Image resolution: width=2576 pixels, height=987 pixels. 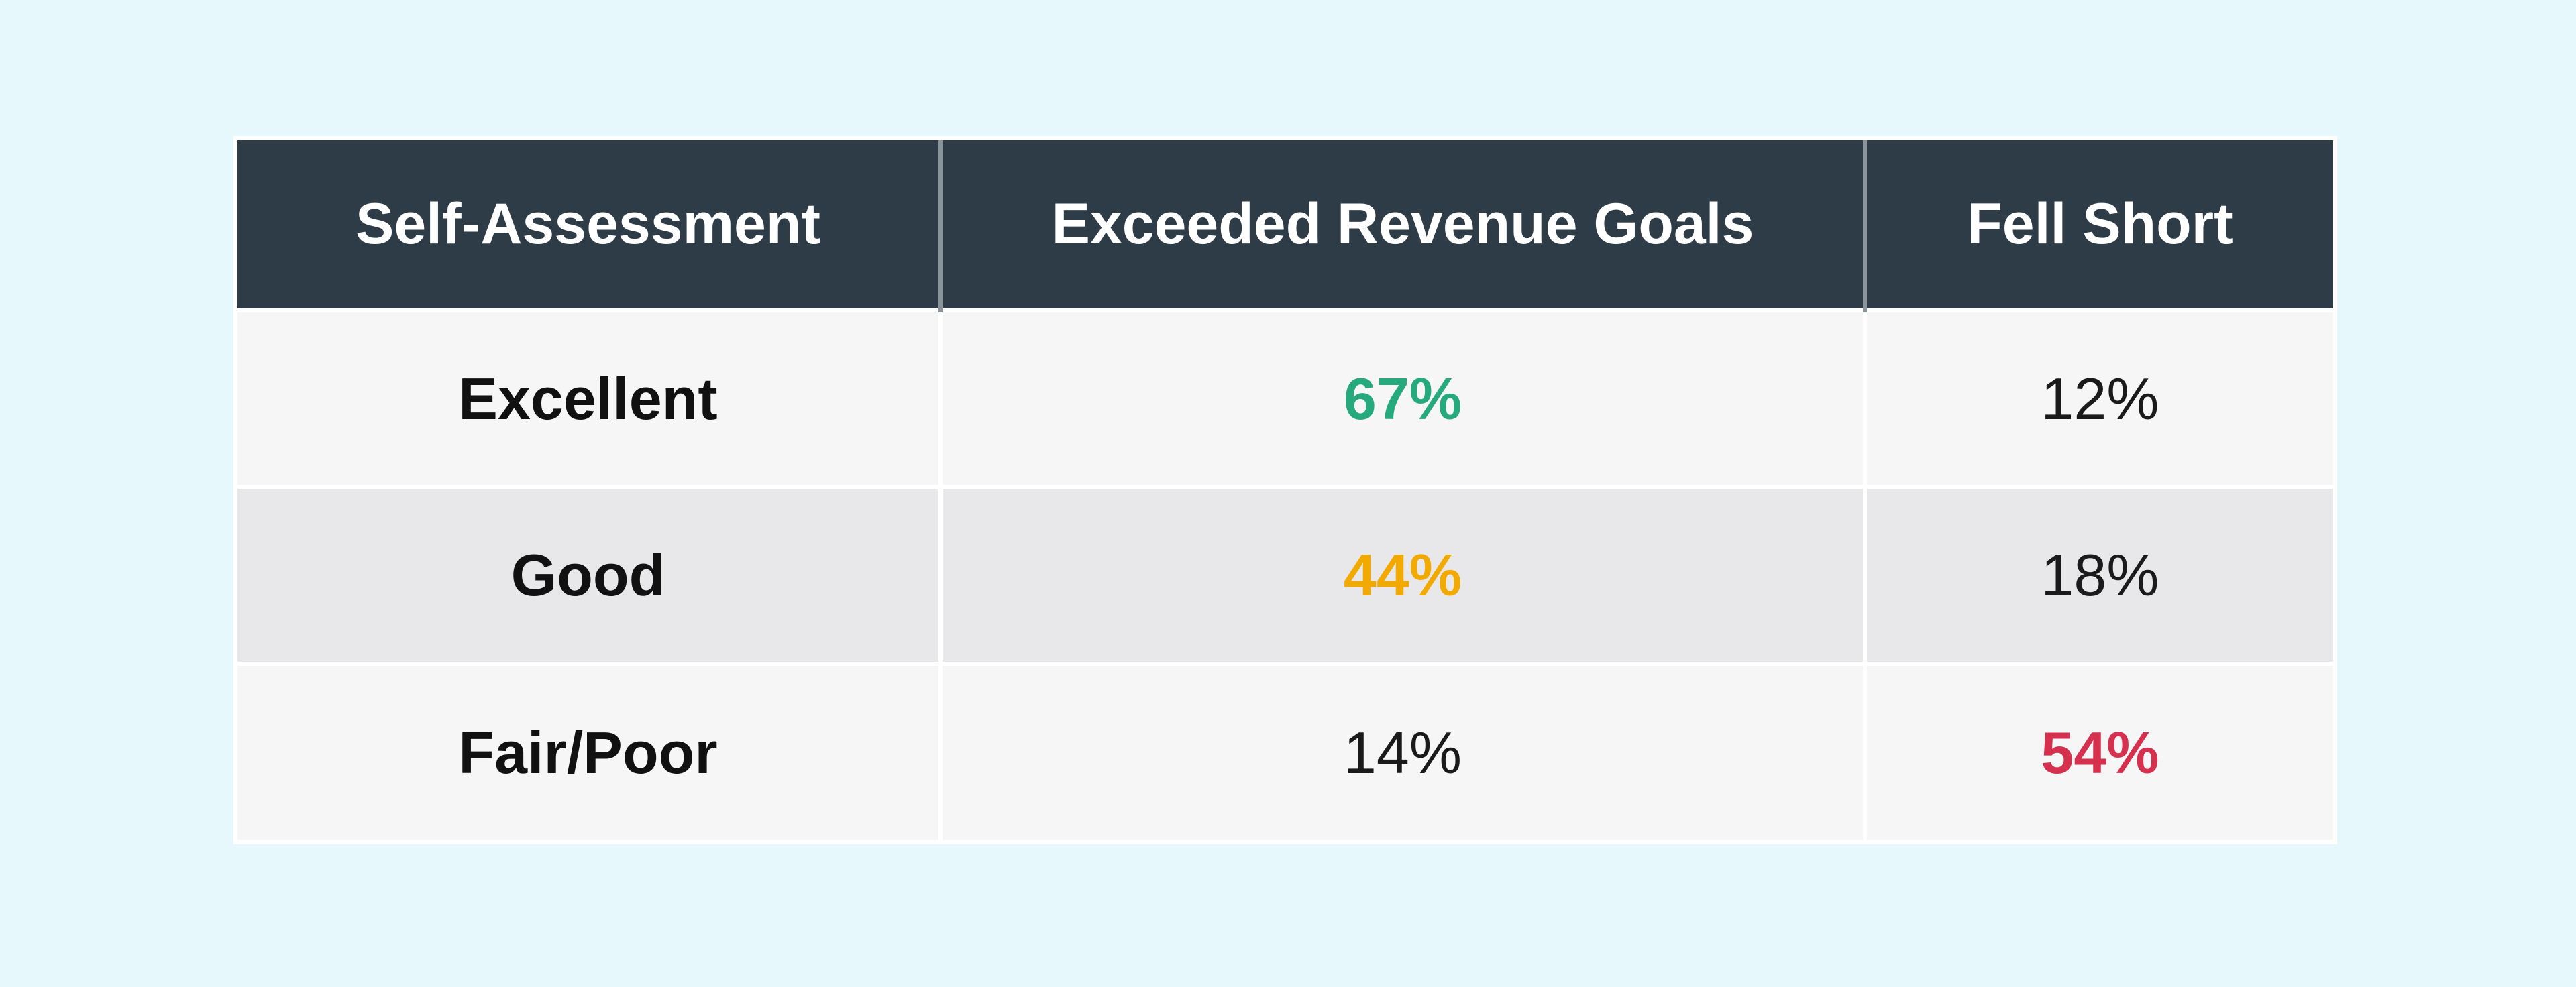 What do you see at coordinates (2099, 225) in the screenshot?
I see `column-header-fell-short: Fell Short` at bounding box center [2099, 225].